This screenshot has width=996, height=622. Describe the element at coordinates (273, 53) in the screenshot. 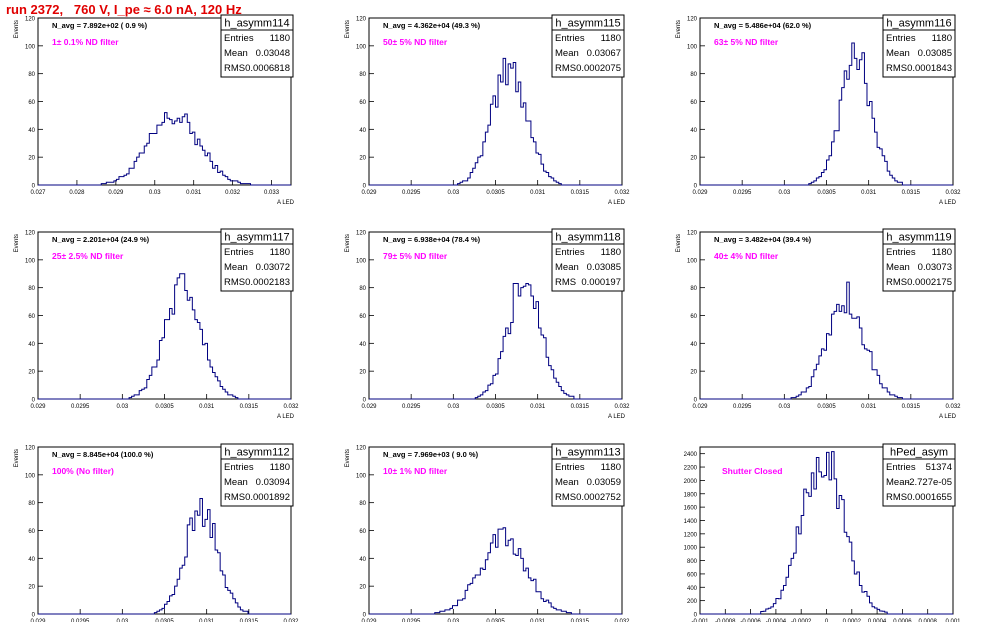

I see `stats-value: 0.03048` at that location.